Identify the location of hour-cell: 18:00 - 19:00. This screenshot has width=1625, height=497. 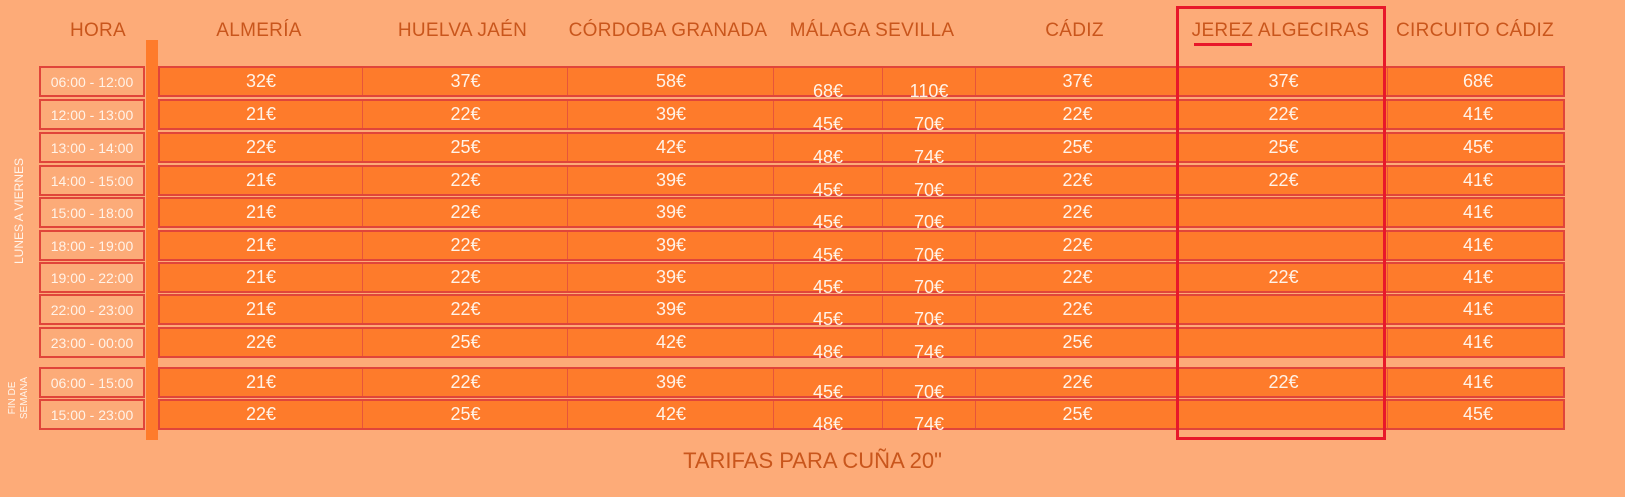
(92, 245).